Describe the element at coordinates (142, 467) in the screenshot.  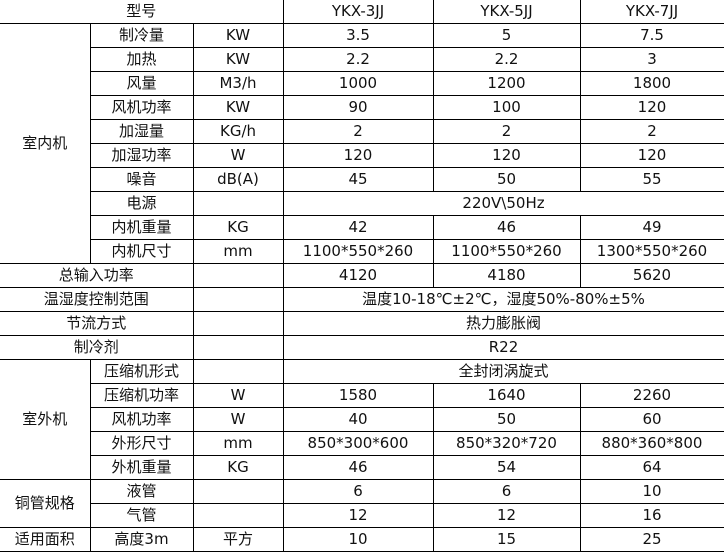
I see `row-label: 外机重量` at that location.